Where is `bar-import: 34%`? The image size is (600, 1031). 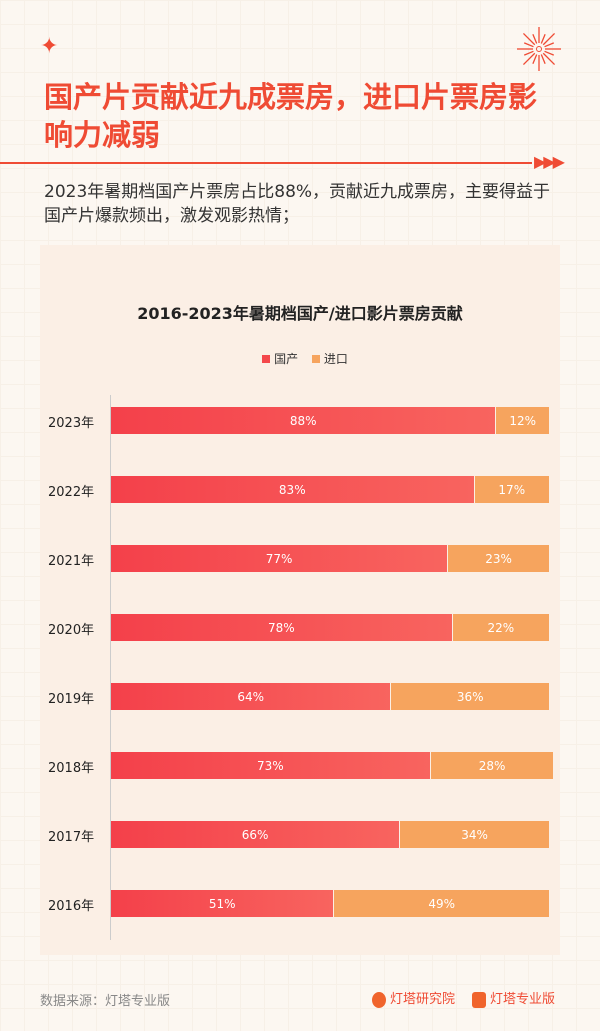
bar-import: 34% is located at coordinates (474, 834).